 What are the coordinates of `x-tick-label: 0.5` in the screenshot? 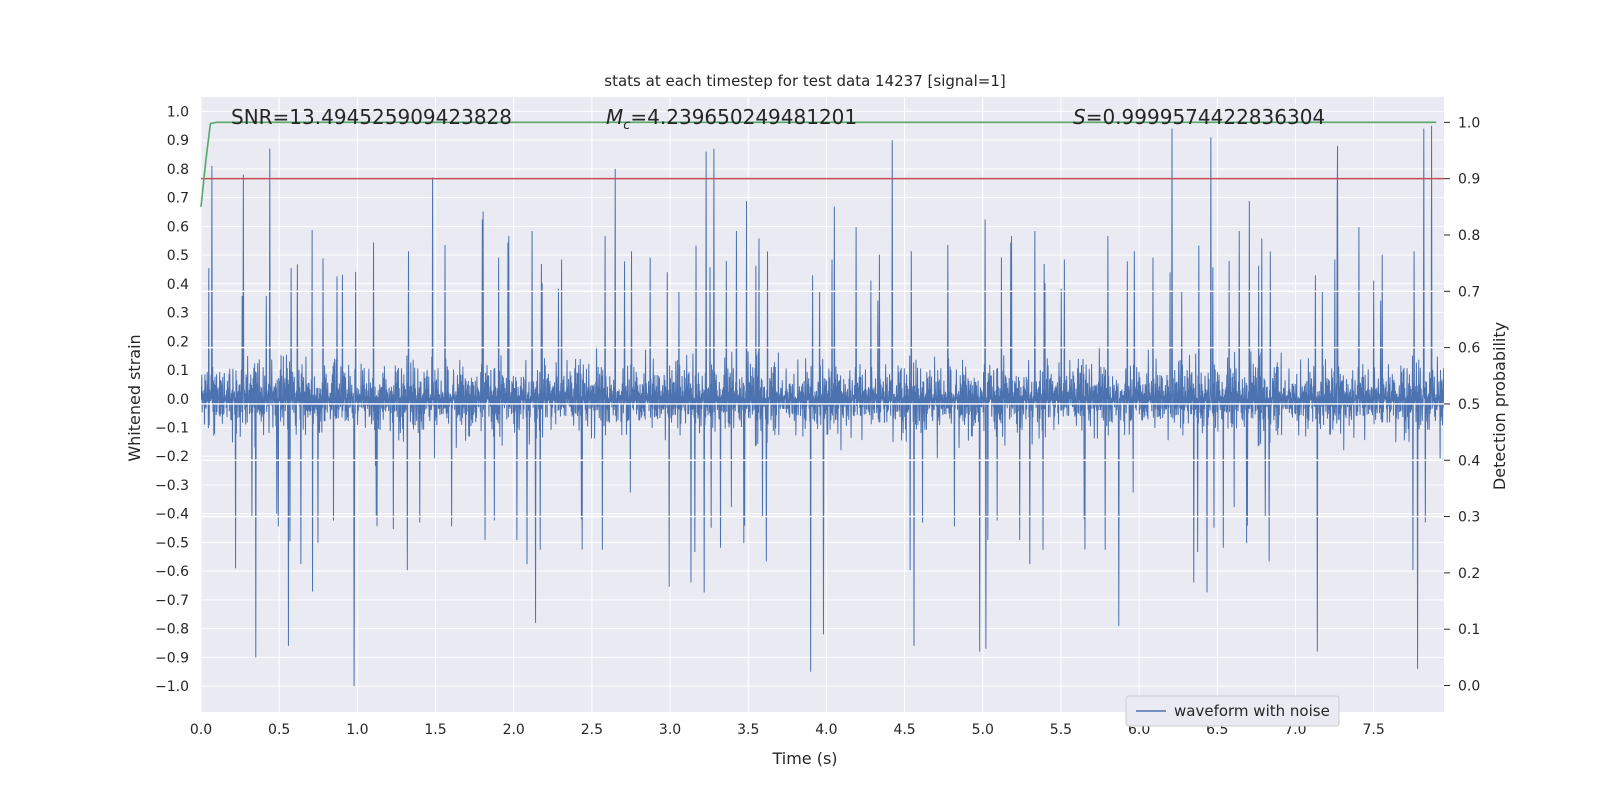 It's located at (279, 730).